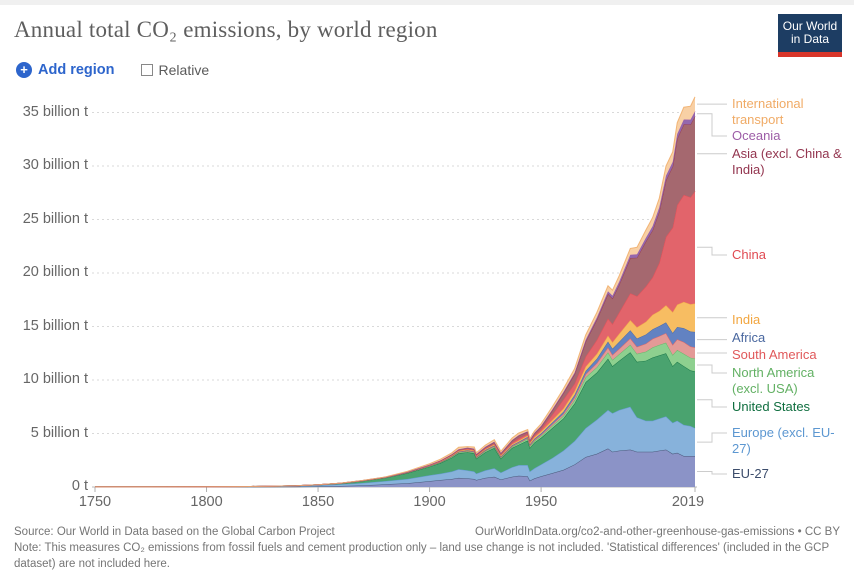 The image size is (854, 581). Describe the element at coordinates (810, 54) in the screenshot. I see `owid-logo-red-bar` at that location.